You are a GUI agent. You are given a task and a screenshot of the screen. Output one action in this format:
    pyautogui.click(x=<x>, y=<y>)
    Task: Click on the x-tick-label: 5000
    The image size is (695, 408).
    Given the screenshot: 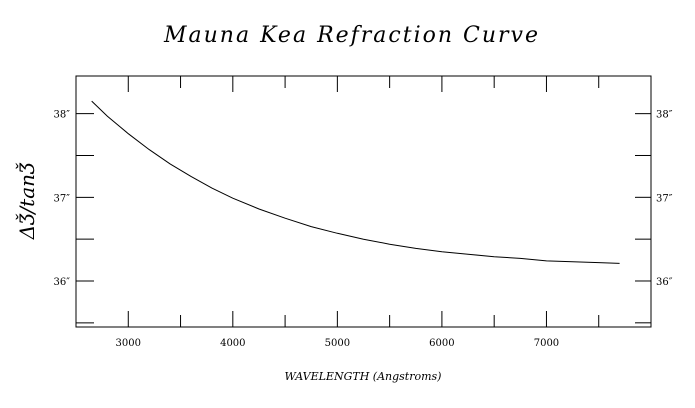 What is the action you would take?
    pyautogui.click(x=337, y=343)
    